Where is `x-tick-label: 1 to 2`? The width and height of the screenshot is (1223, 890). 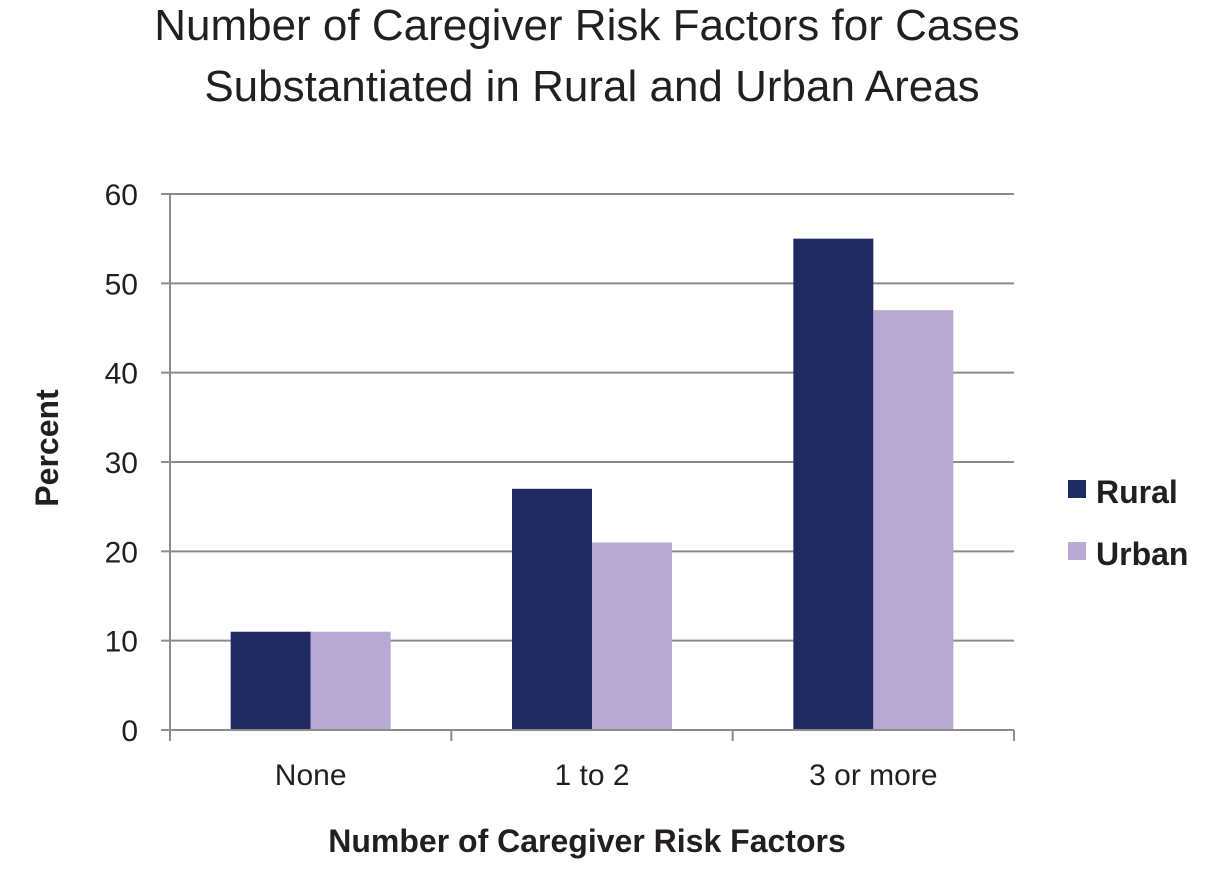 x-tick-label: 1 to 2 is located at coordinates (591, 775).